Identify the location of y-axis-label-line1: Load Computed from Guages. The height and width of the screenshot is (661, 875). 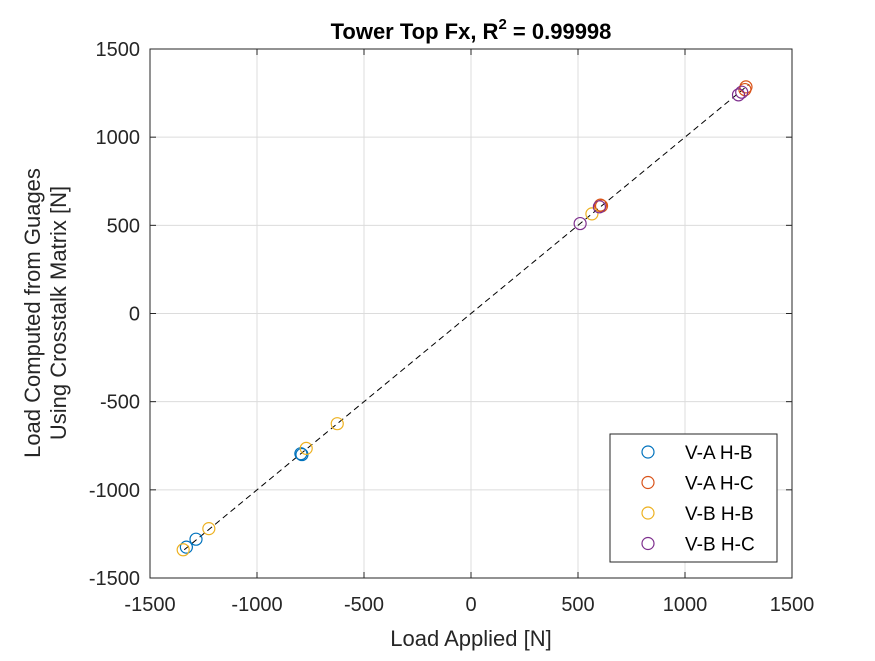
(32, 313).